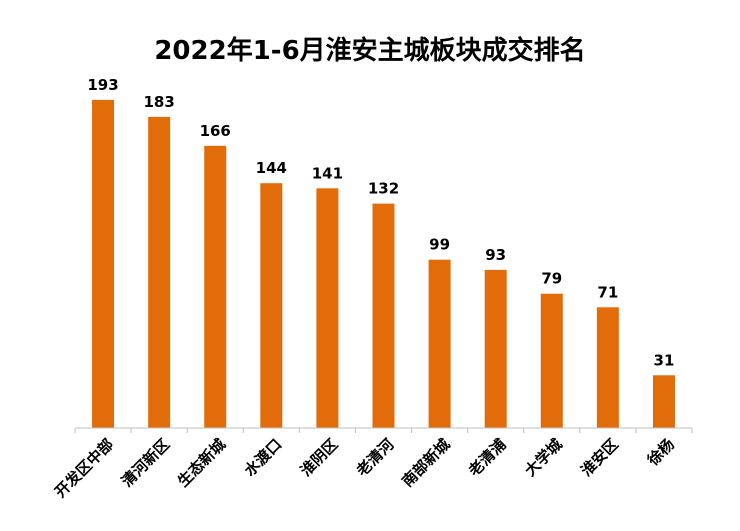  I want to click on category-label: 老清浦, so click(486, 457).